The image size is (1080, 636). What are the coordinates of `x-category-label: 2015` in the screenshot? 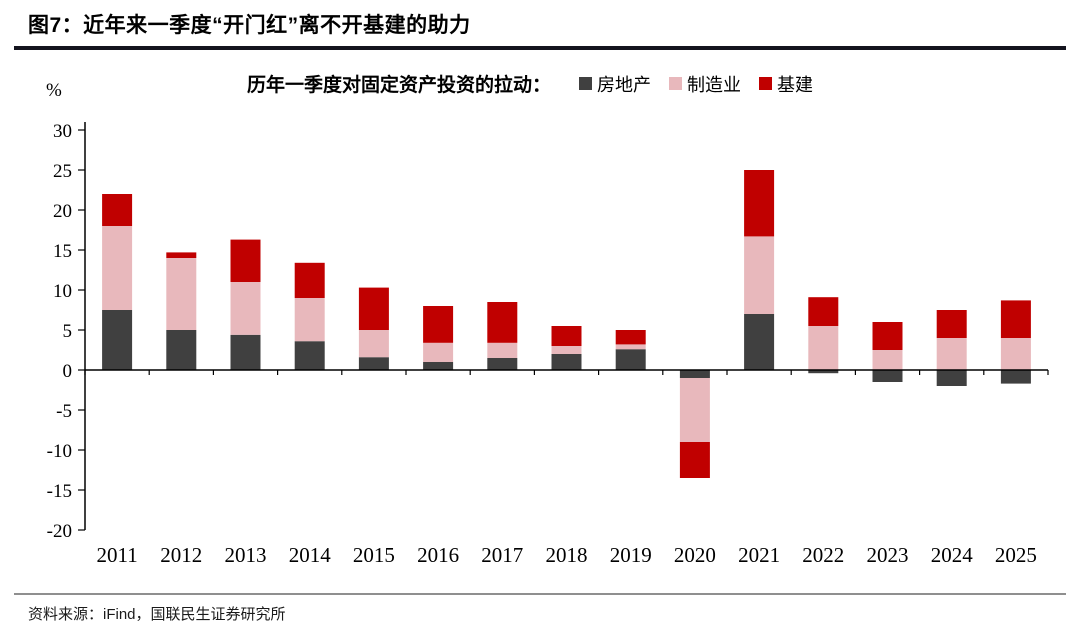 It's located at (374, 555).